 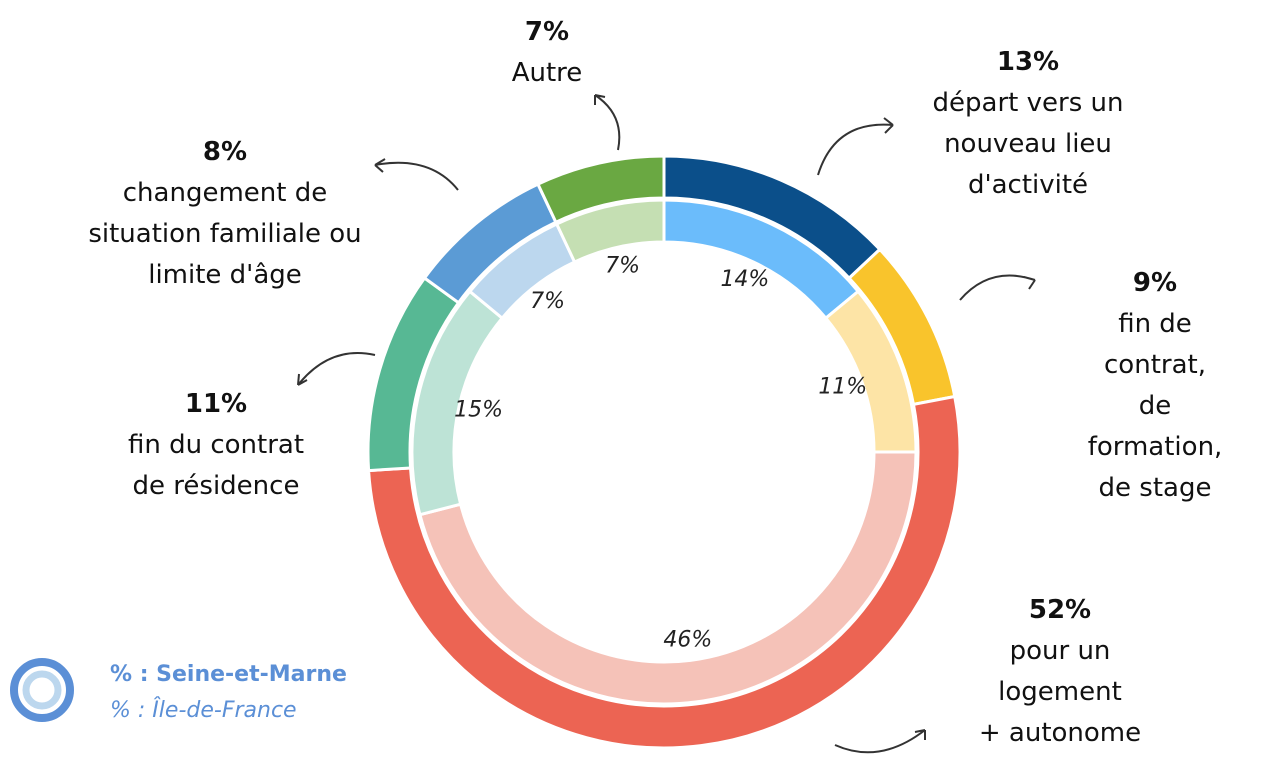 What do you see at coordinates (1155, 406) in the screenshot?
I see `category-text: fin de contrat, de formation, de stage` at bounding box center [1155, 406].